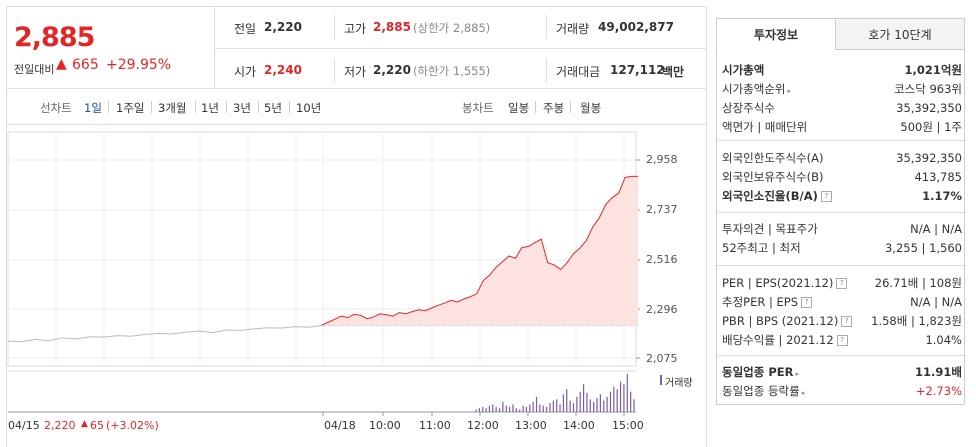  I want to click on change-percent: +29.95%, so click(139, 65).